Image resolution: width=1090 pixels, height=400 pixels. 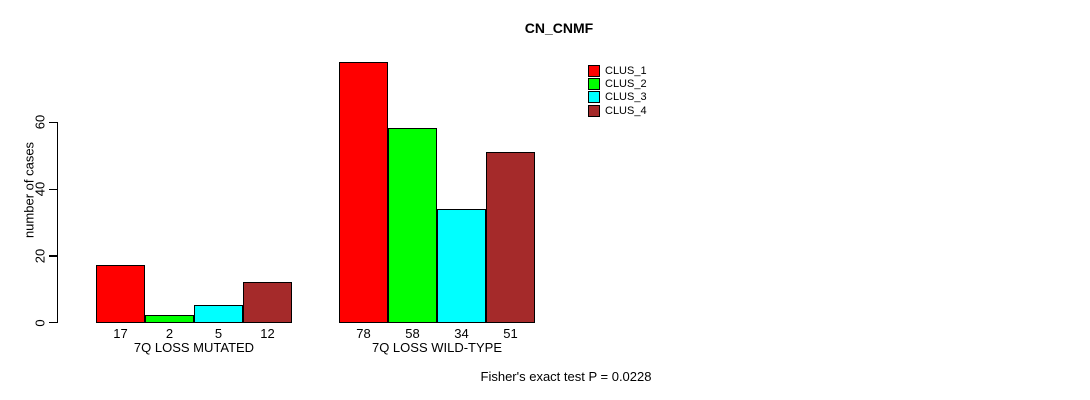 I want to click on legend-label-clus-3: CLUS_3, so click(x=626, y=97).